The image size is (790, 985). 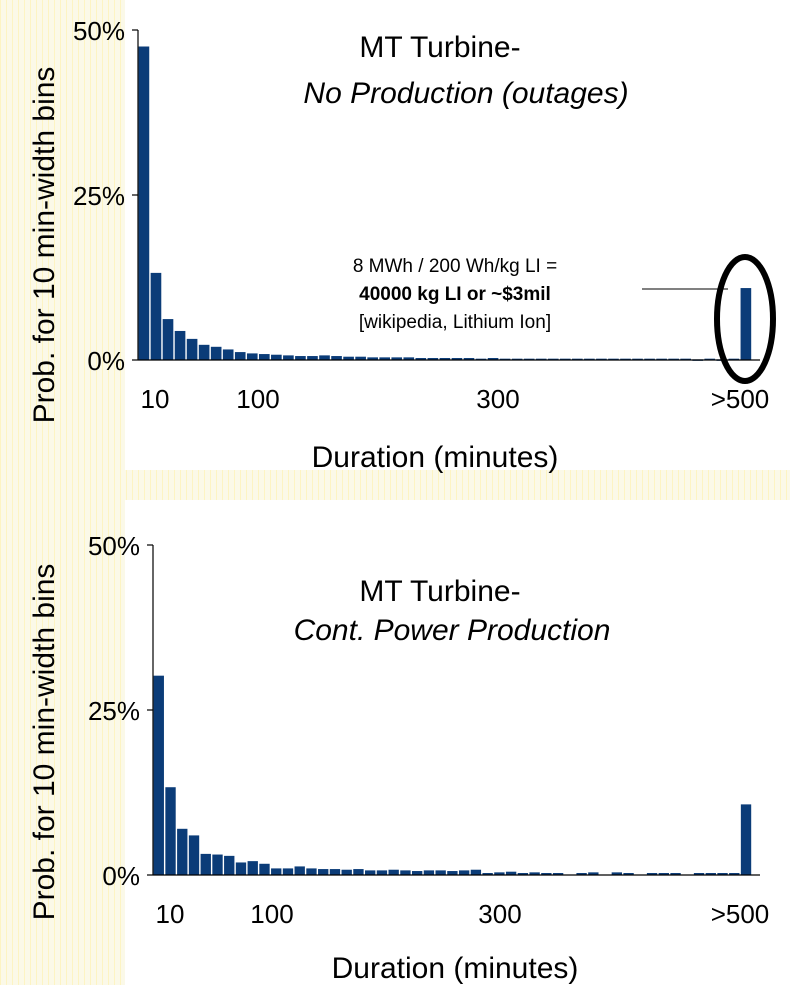 I want to click on chart-1-y-tick-label-0: 0%, so click(x=106, y=361).